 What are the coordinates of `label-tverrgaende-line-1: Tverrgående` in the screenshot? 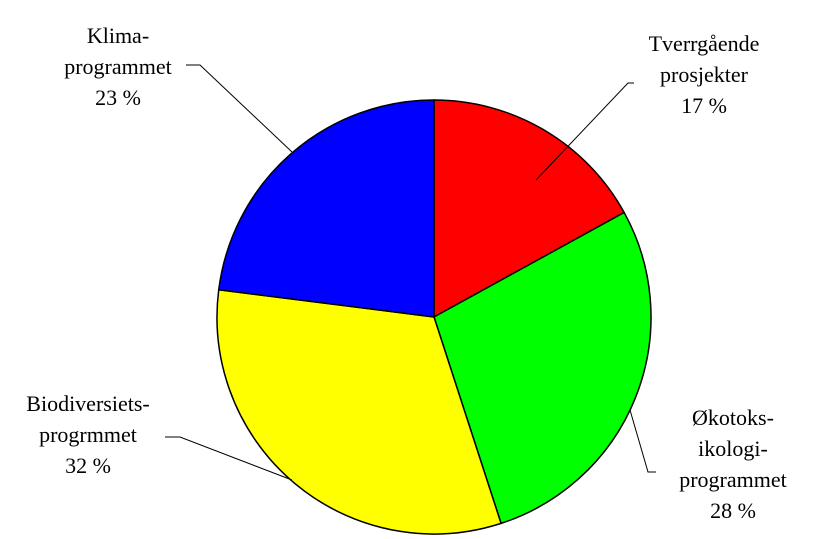 It's located at (704, 43).